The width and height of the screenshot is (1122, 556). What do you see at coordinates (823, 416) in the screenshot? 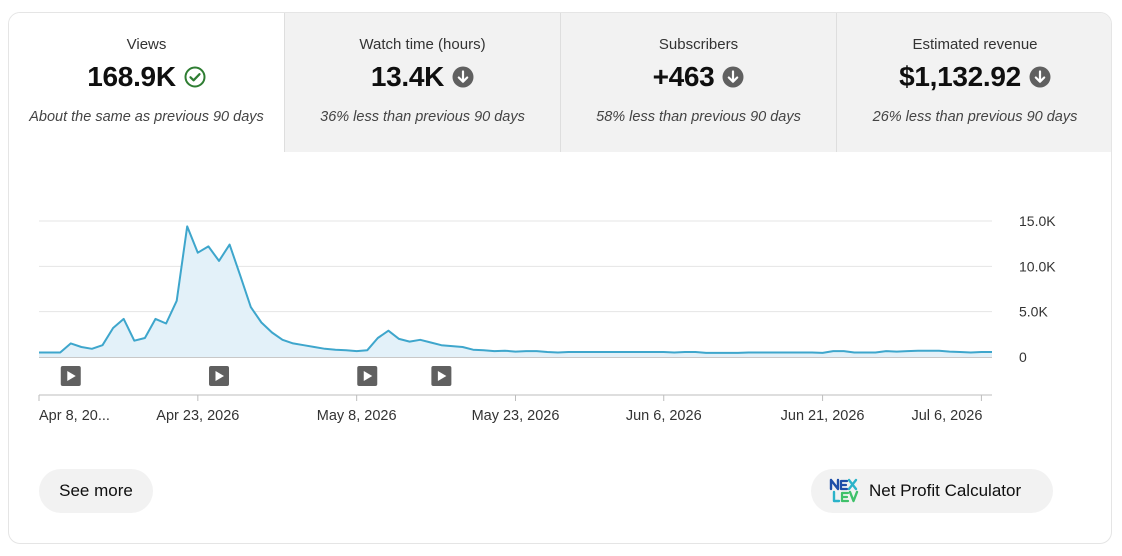
I see `x-tick-label: Jun 21, 2026` at bounding box center [823, 416].